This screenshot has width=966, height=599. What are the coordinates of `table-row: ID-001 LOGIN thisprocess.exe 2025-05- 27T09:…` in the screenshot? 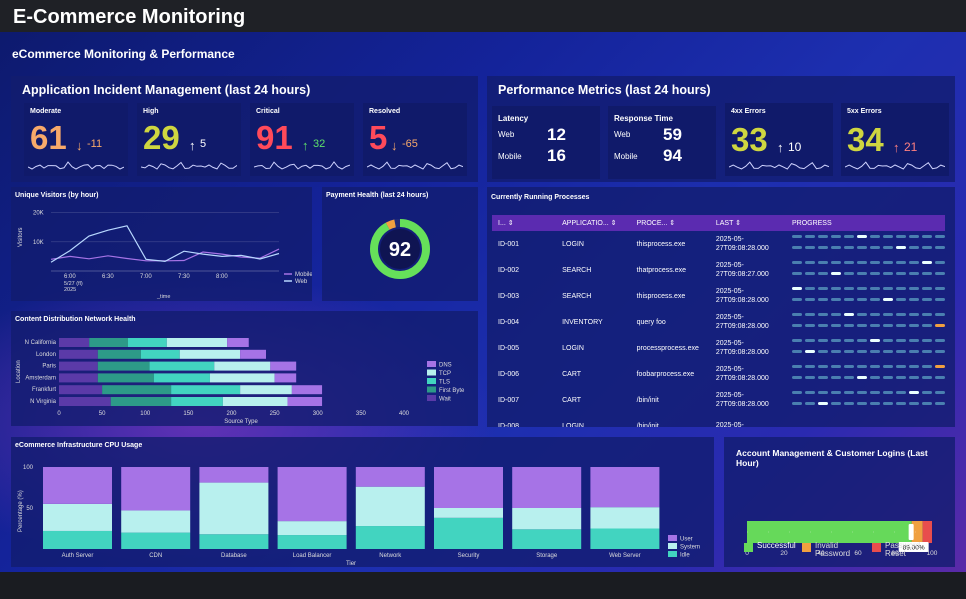 It's located at (718, 244).